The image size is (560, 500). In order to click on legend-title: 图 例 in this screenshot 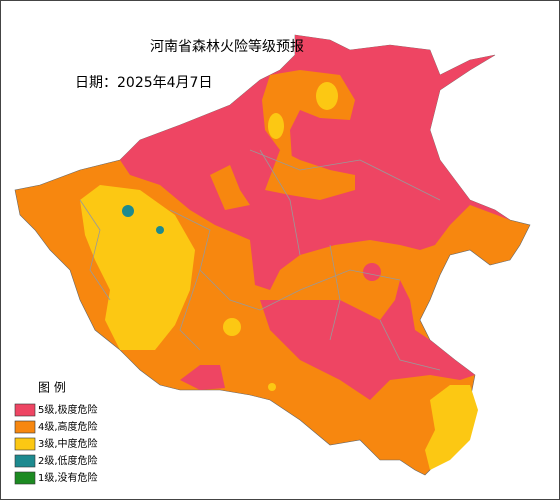, I will do `click(52, 388)`.